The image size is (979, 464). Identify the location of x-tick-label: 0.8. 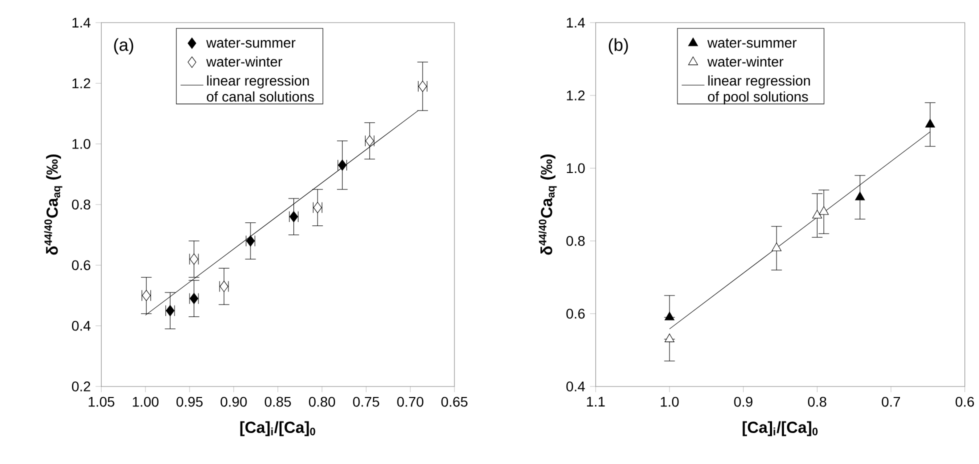
(817, 401).